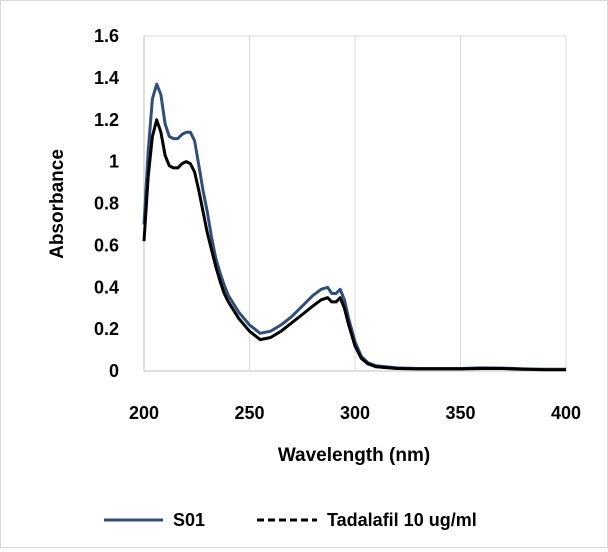  I want to click on legend: S01 Tadalafil 10 ug/ml, so click(290, 520).